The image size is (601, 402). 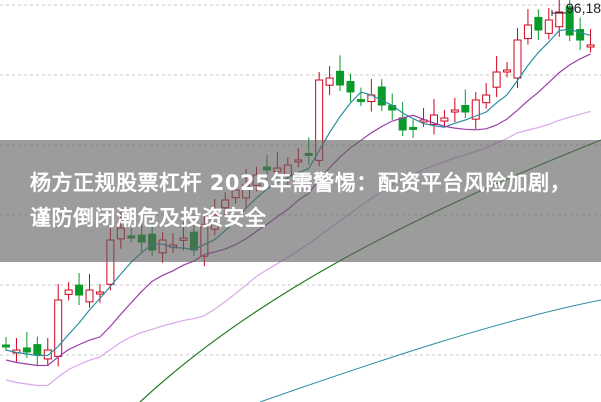 What do you see at coordinates (583, 8) in the screenshot?
I see `high-price-label: 96,18` at bounding box center [583, 8].